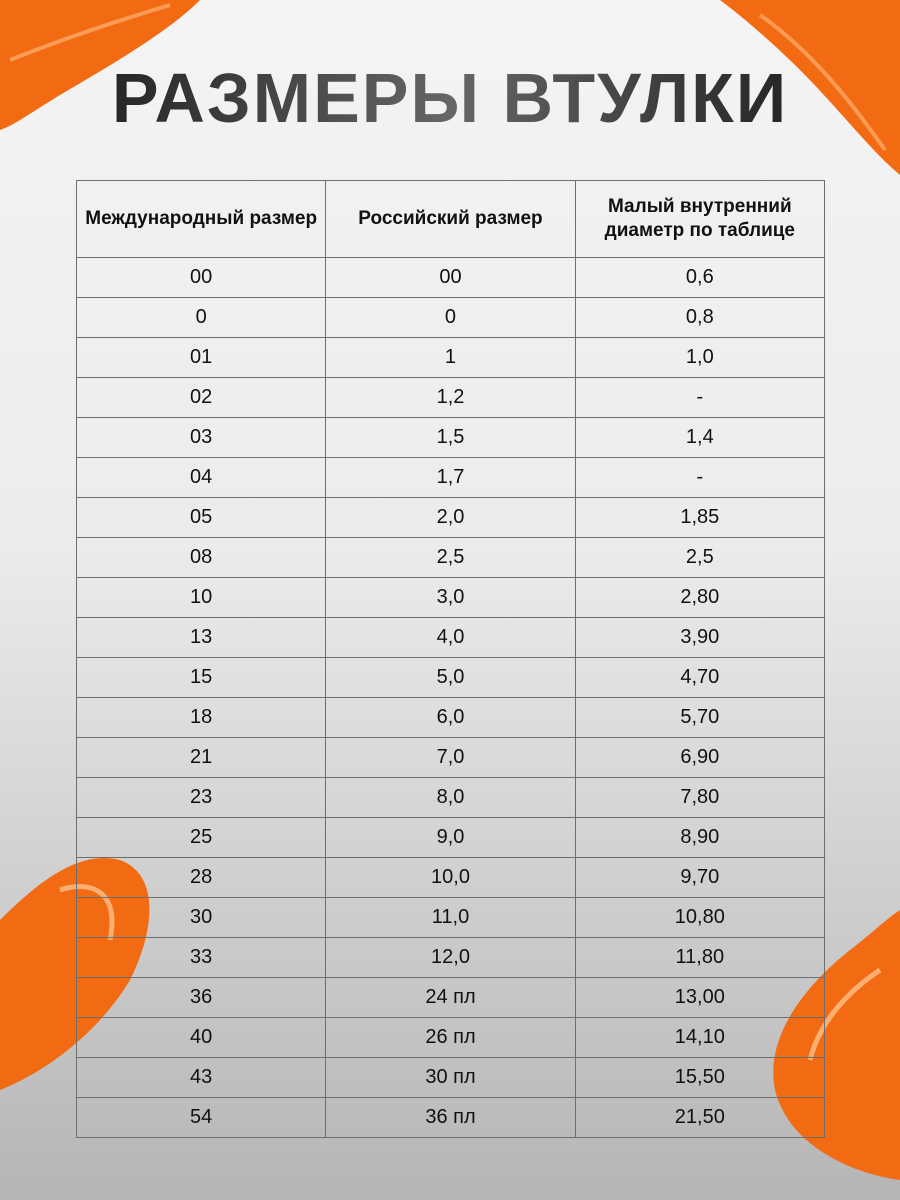 This screenshot has height=1200, width=900. I want to click on cell-russian-size: 1, so click(450, 357).